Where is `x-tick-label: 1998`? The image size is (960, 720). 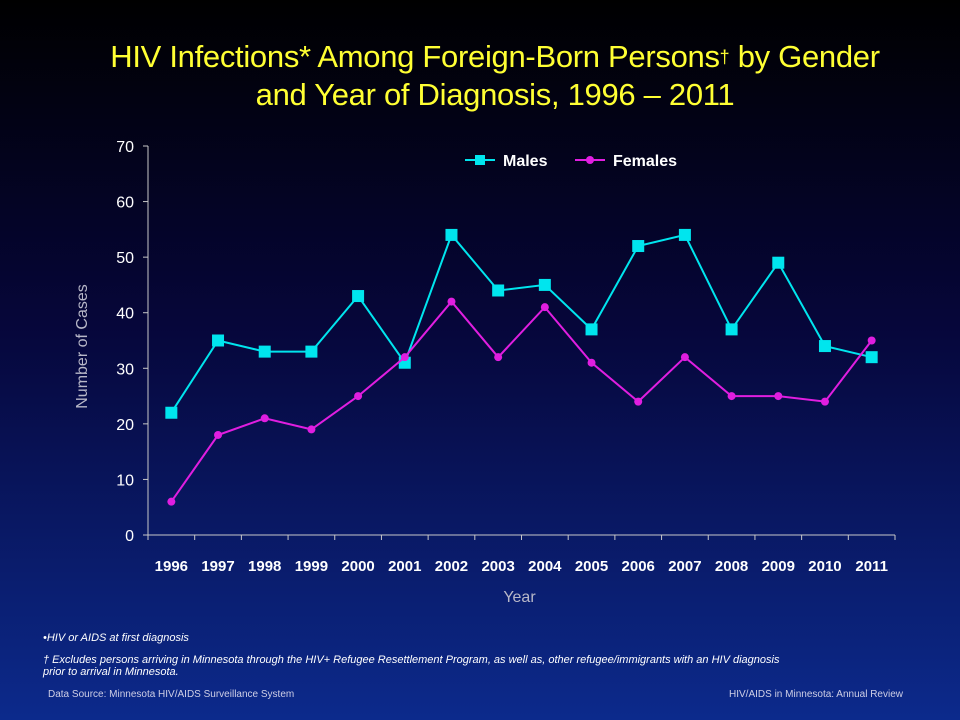
x-tick-label: 1998 is located at coordinates (264, 566).